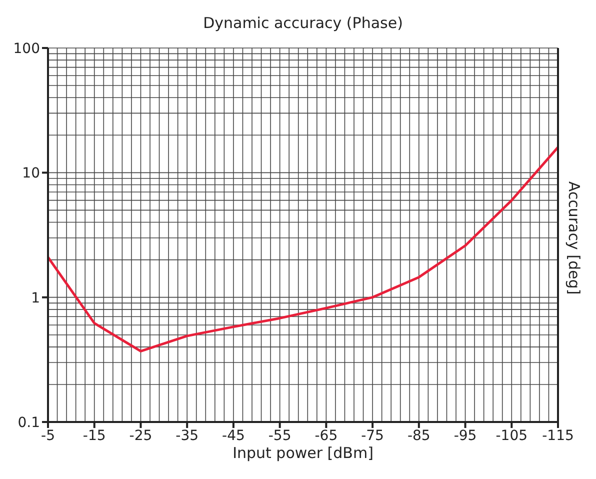 The height and width of the screenshot is (479, 596). What do you see at coordinates (94, 436) in the screenshot?
I see `x-tick-label: -15` at bounding box center [94, 436].